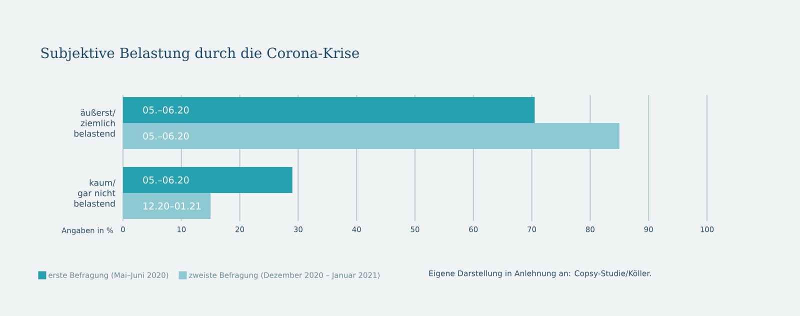 The height and width of the screenshot is (316, 800). I want to click on data-label: 12.20–01.21, so click(172, 206).